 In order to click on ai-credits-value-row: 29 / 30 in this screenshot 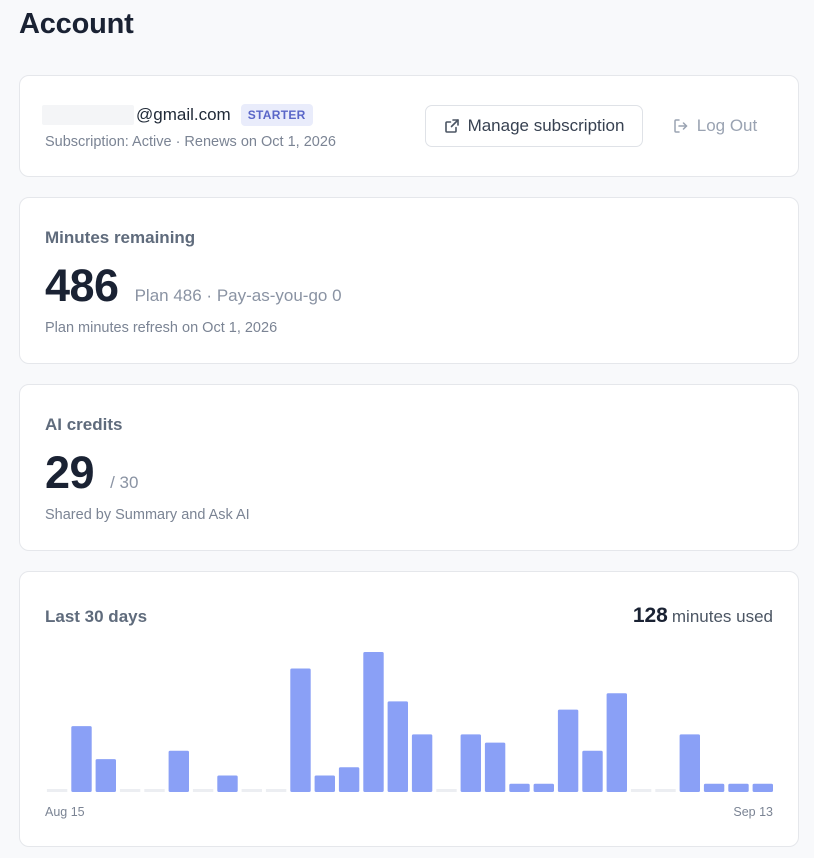, I will do `click(91, 473)`.